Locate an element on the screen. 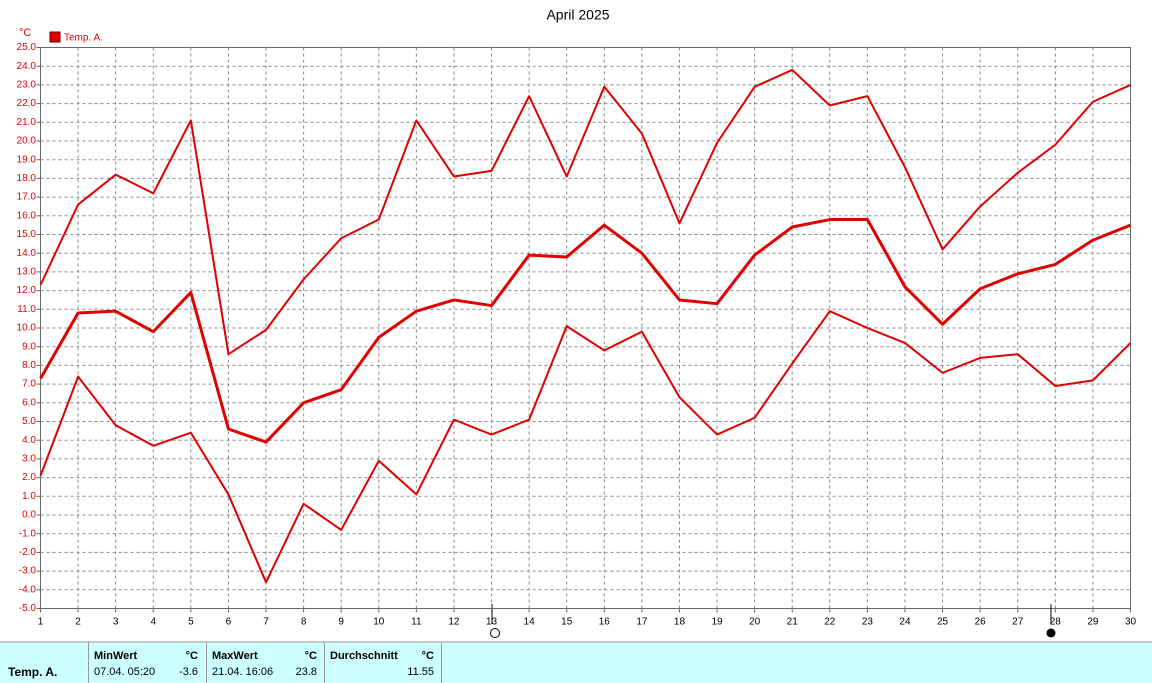 This screenshot has height=683, width=1152. y-tick-label: 14.0 is located at coordinates (27, 253).